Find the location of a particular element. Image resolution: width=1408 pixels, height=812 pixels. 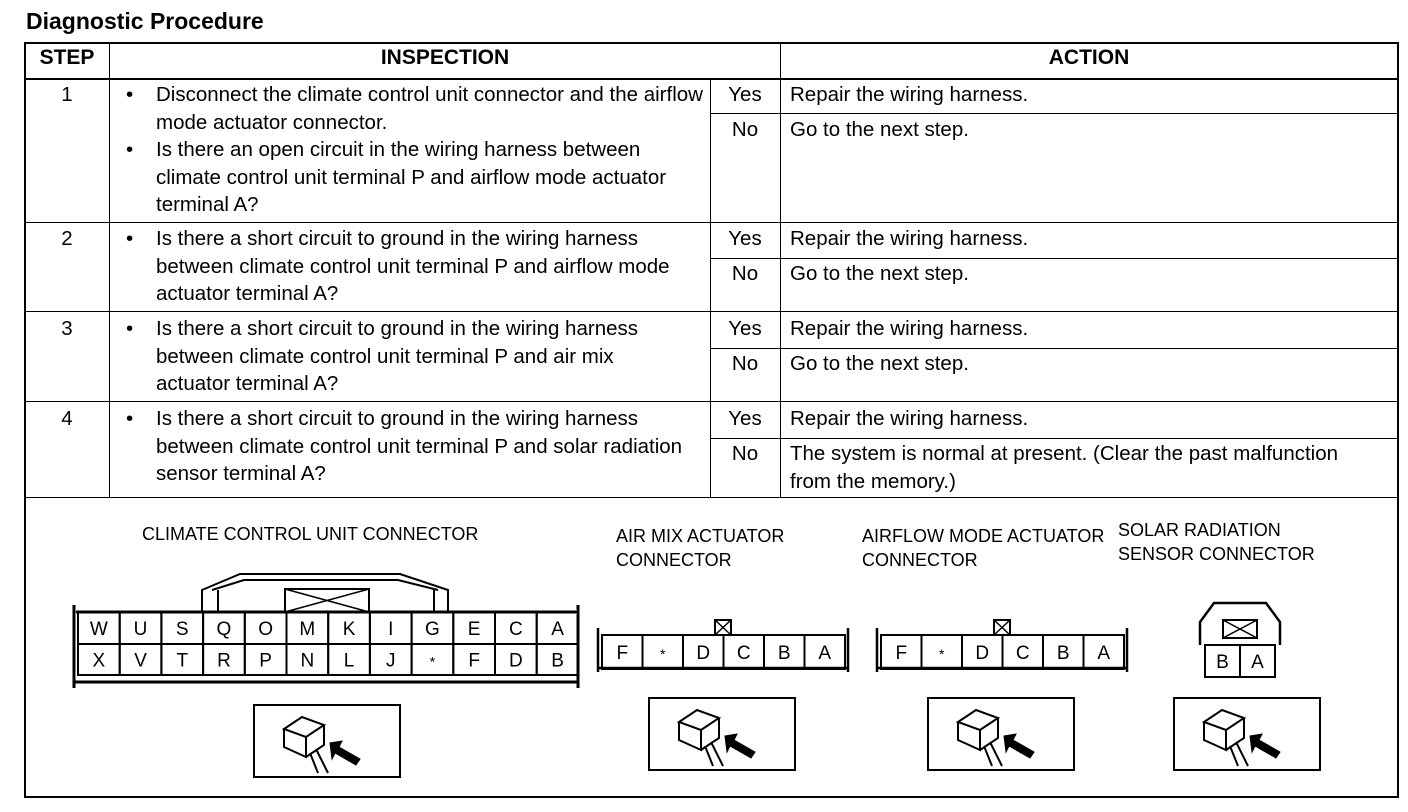

terminal-M: M is located at coordinates (307, 629).